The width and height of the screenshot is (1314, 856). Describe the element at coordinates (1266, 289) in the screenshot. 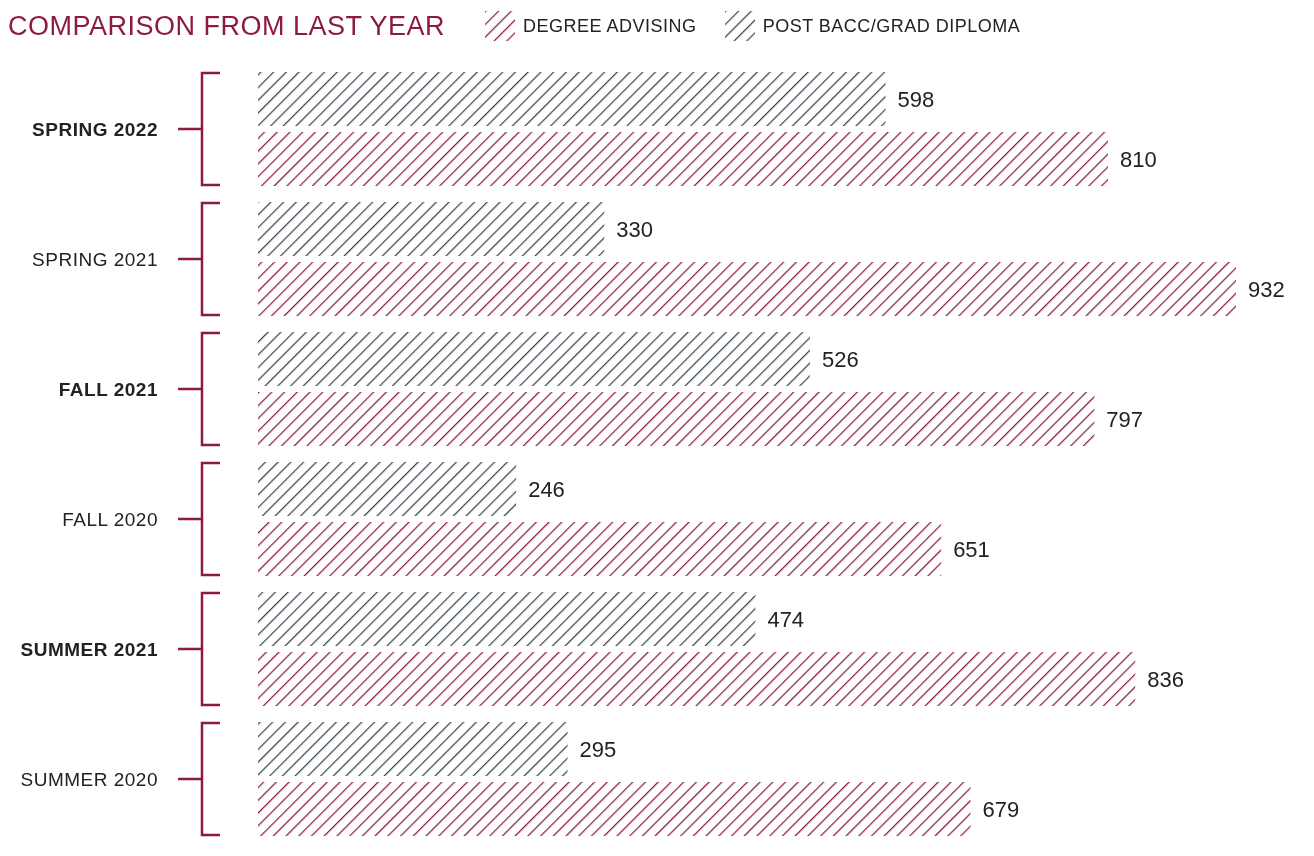

I see `data-label: 932` at that location.